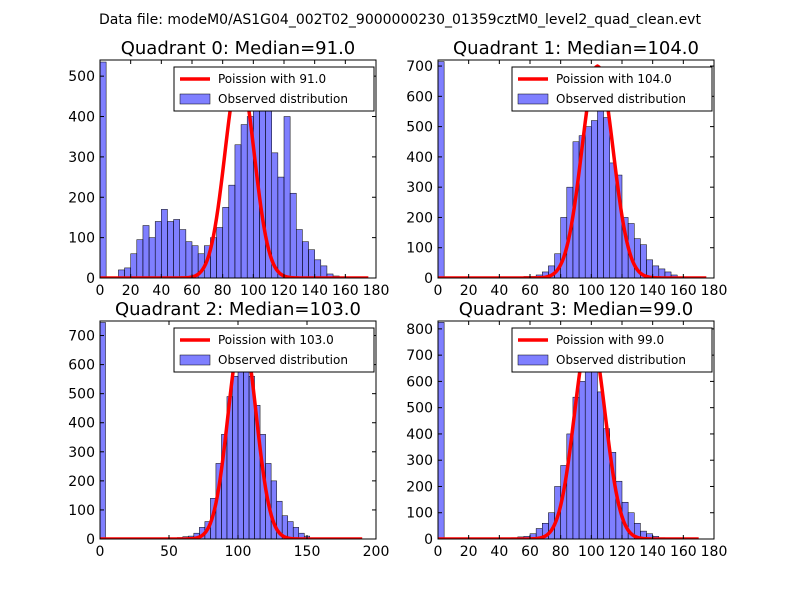 The width and height of the screenshot is (800, 600). Describe the element at coordinates (614, 79) in the screenshot. I see `quadrant-1-legend-line-label: Poission with 104.0` at that location.